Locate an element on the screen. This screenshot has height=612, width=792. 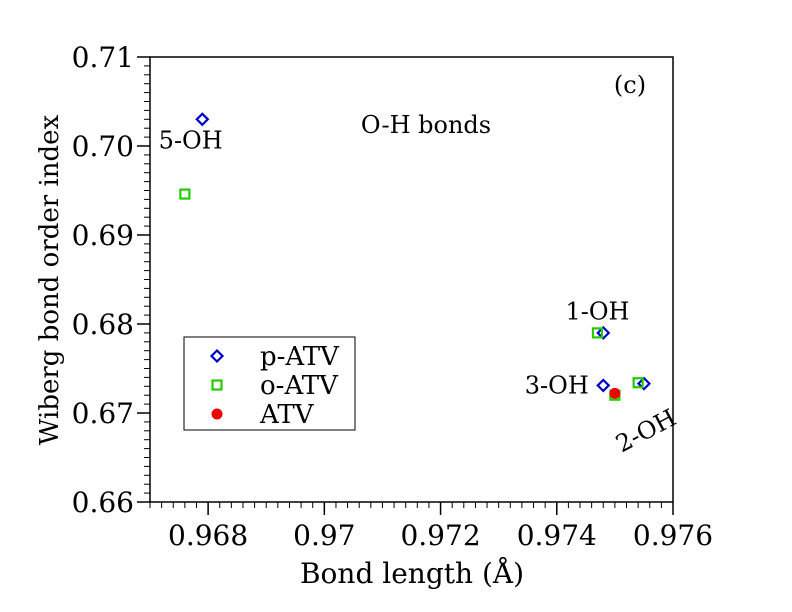
y-tick-label: 0.67 is located at coordinates (103, 413).